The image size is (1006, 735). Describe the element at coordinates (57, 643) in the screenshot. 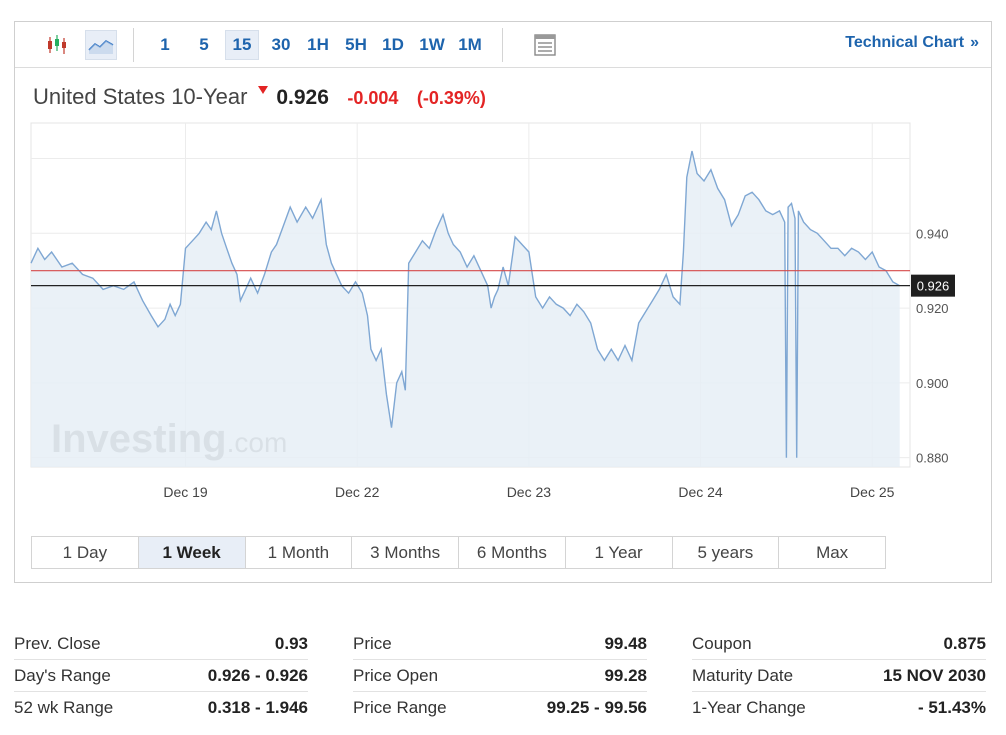

I see `stat-label: Prev. Close` at that location.